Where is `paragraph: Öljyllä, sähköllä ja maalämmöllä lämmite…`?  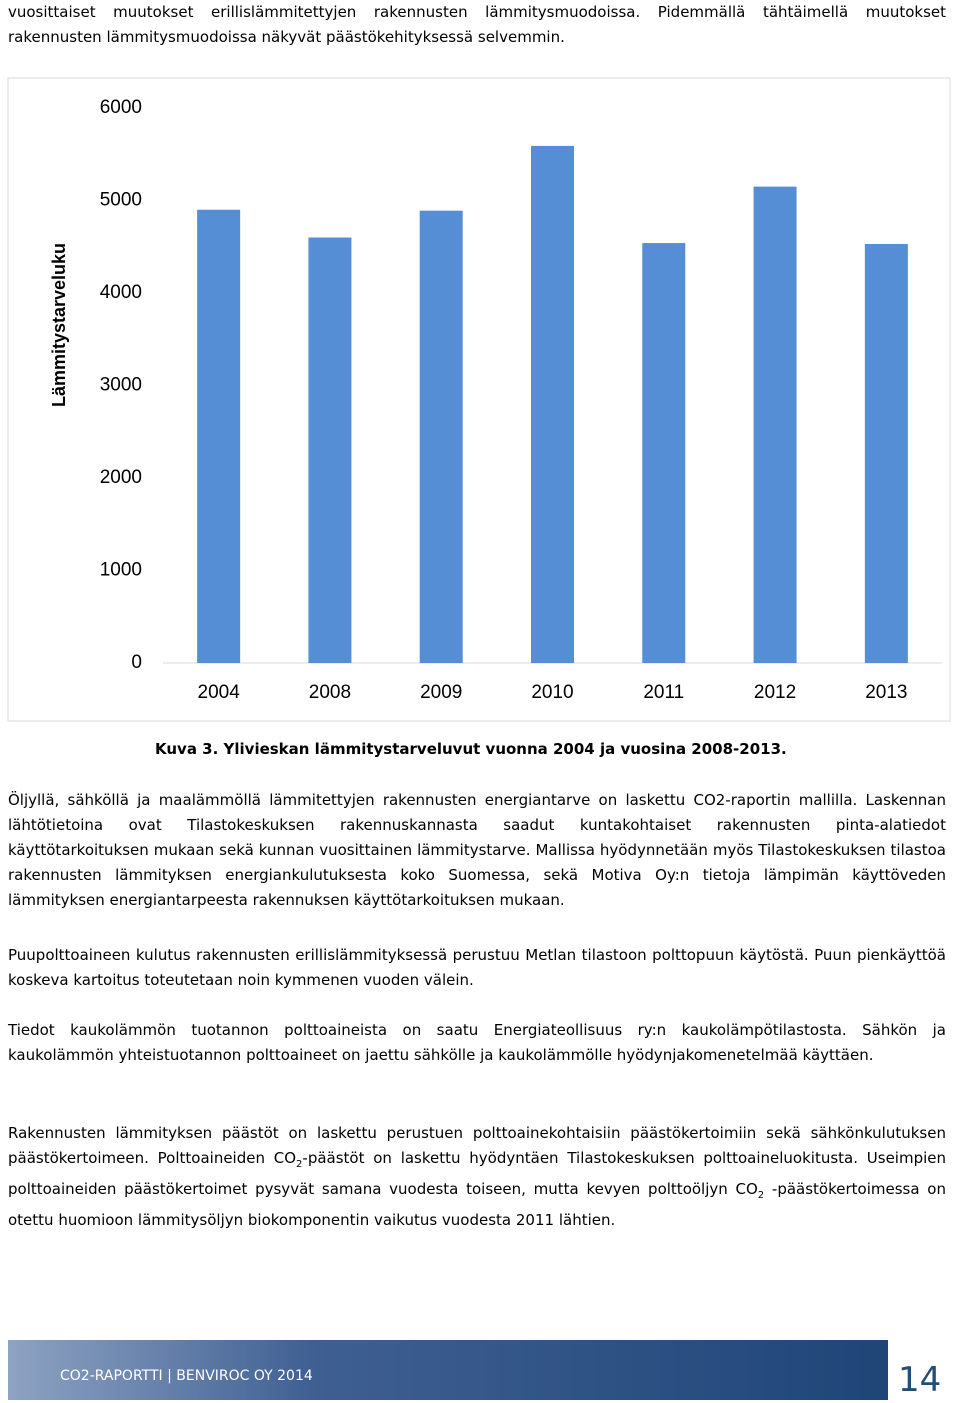 paragraph: Öljyllä, sähköllä ja maalämmöllä lämmite… is located at coordinates (477, 850).